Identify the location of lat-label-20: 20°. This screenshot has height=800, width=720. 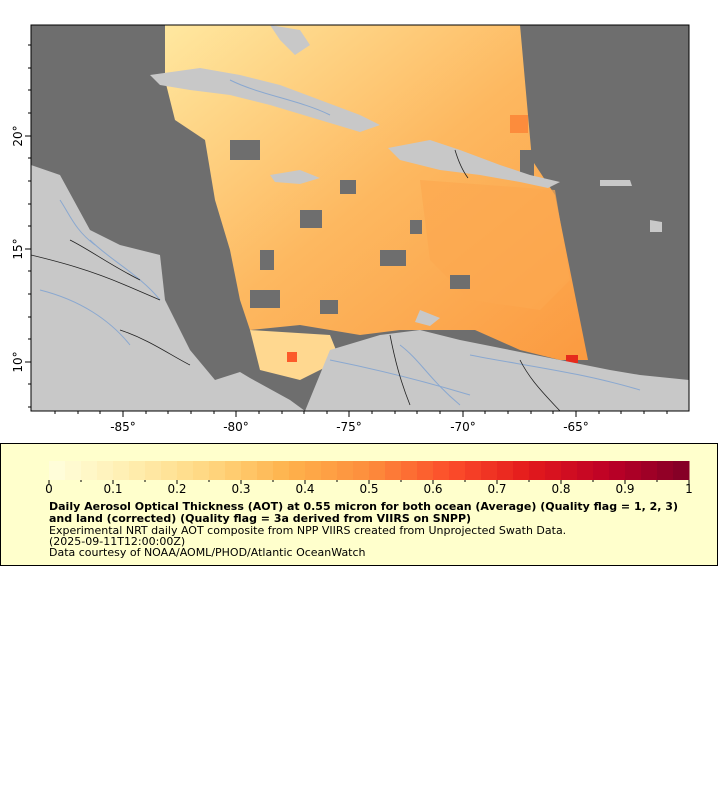
(18, 135).